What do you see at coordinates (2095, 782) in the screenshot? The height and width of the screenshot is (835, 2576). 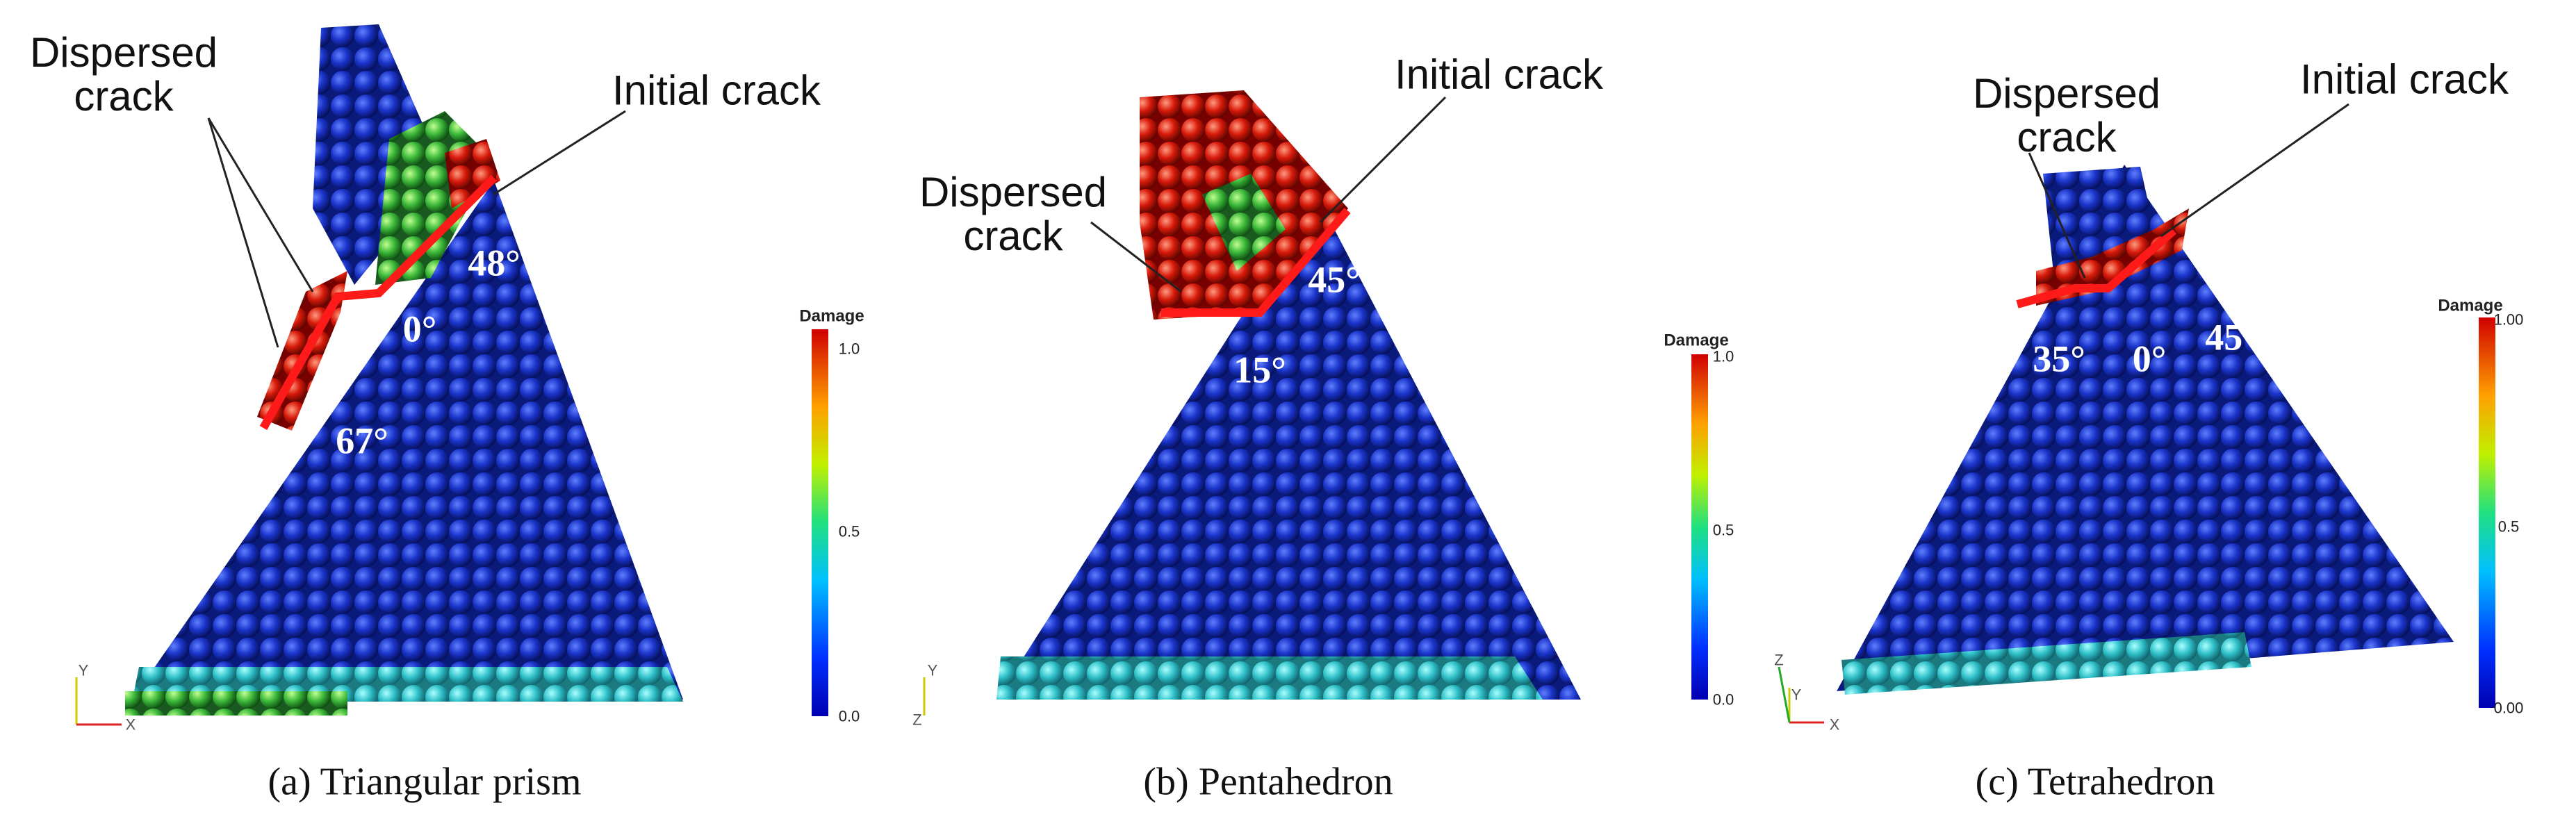 I see `panel-caption: (c) Tetrahedron` at bounding box center [2095, 782].